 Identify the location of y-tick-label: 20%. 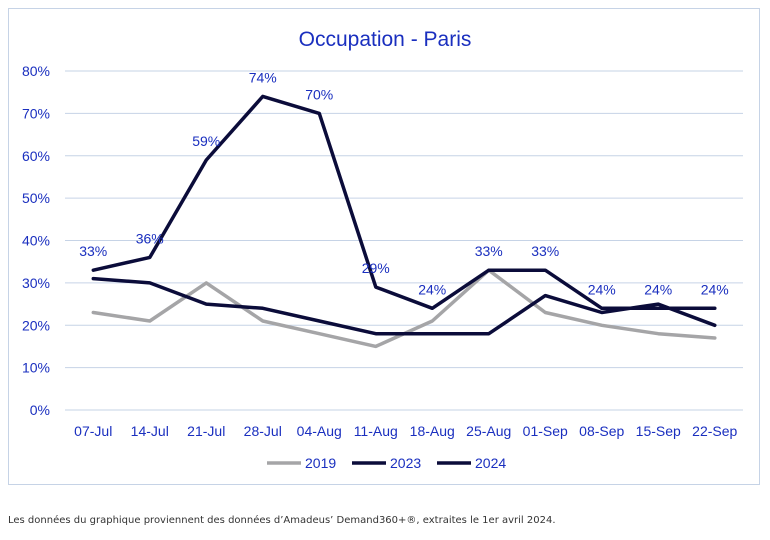
(36, 325).